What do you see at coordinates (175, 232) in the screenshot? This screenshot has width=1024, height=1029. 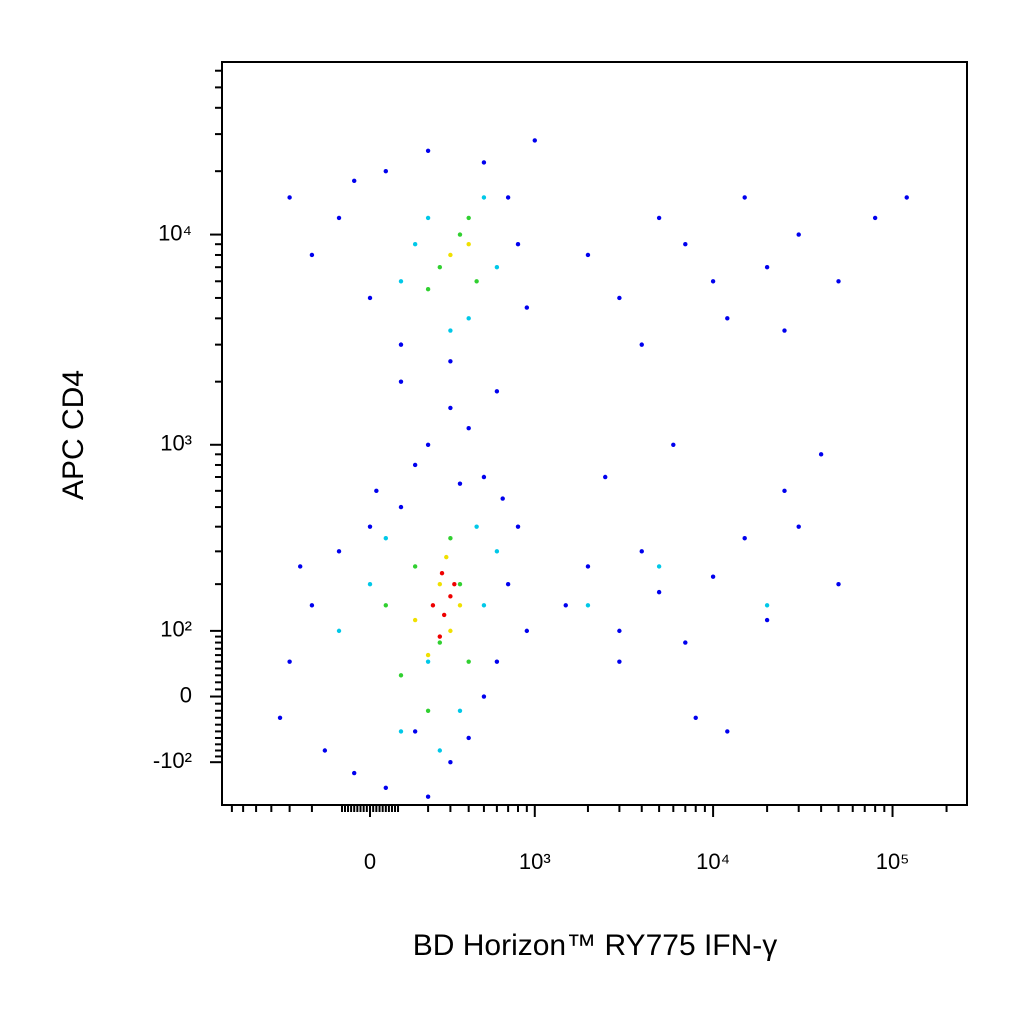 I see `y-tick-label: 10⁴` at bounding box center [175, 232].